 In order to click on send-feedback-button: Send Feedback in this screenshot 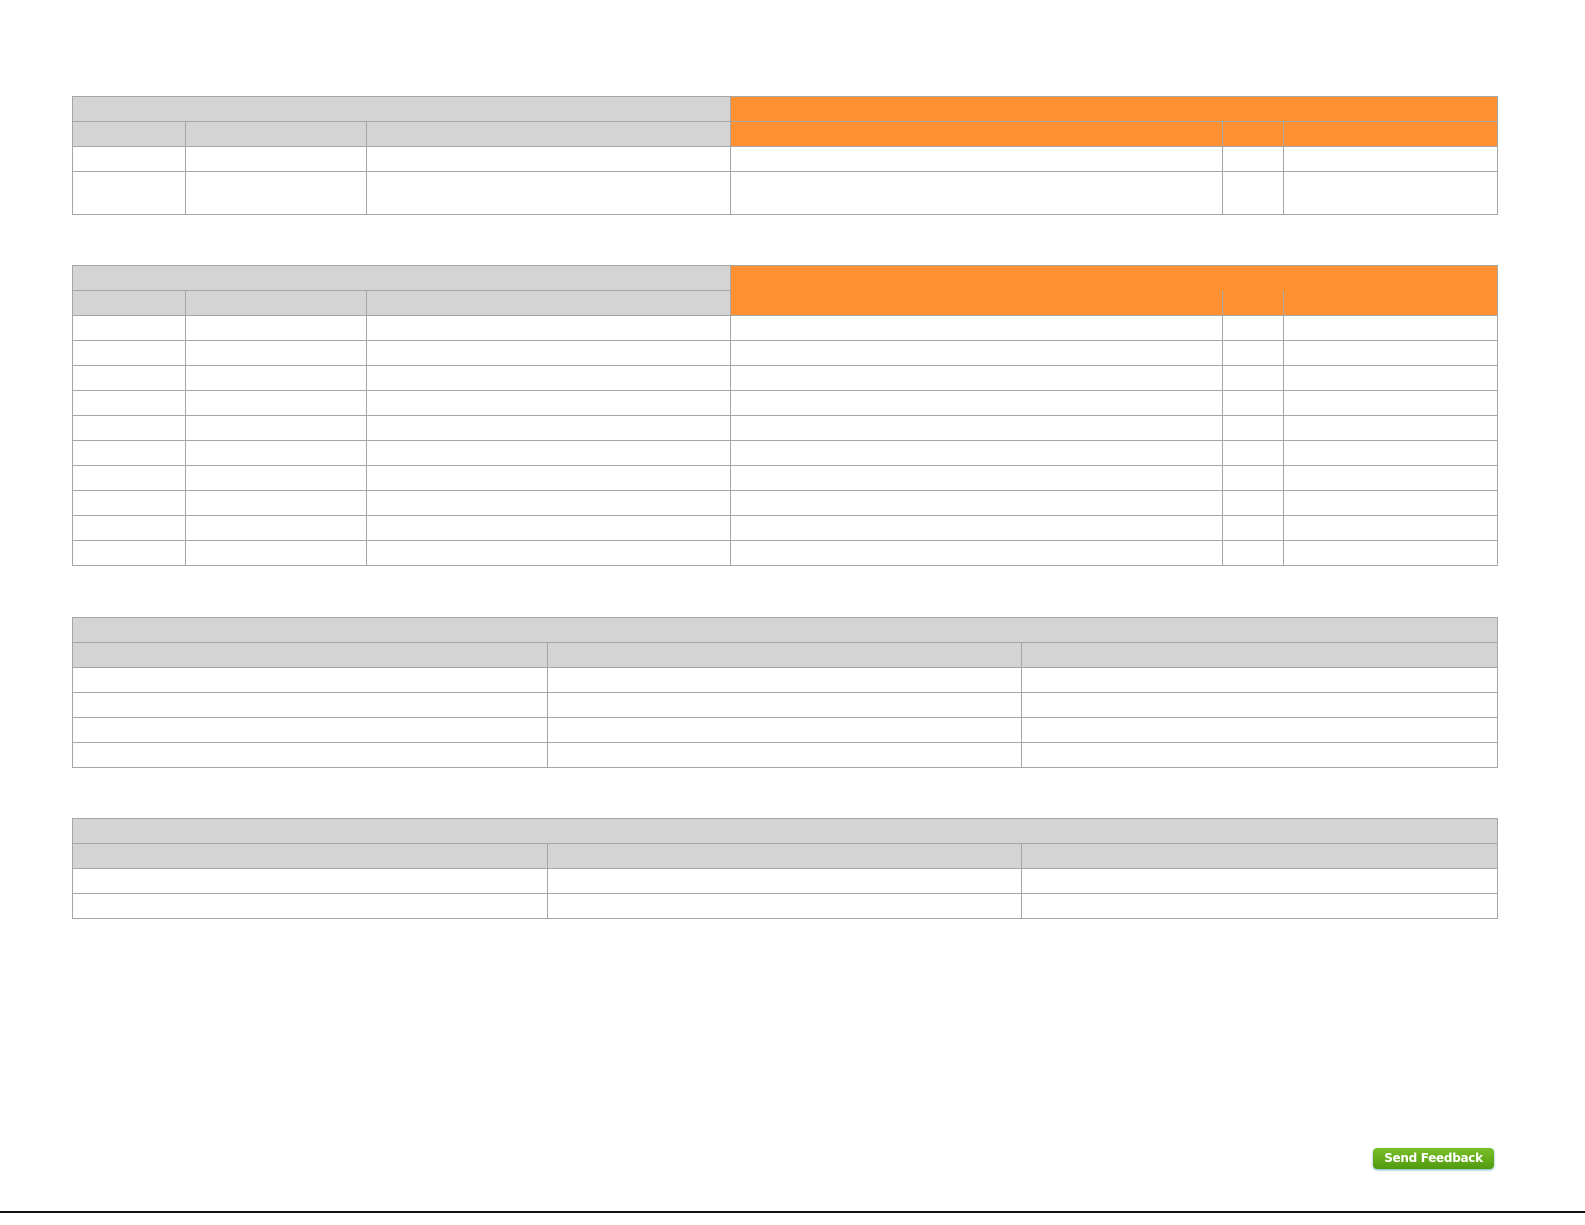, I will do `click(1433, 1158)`.